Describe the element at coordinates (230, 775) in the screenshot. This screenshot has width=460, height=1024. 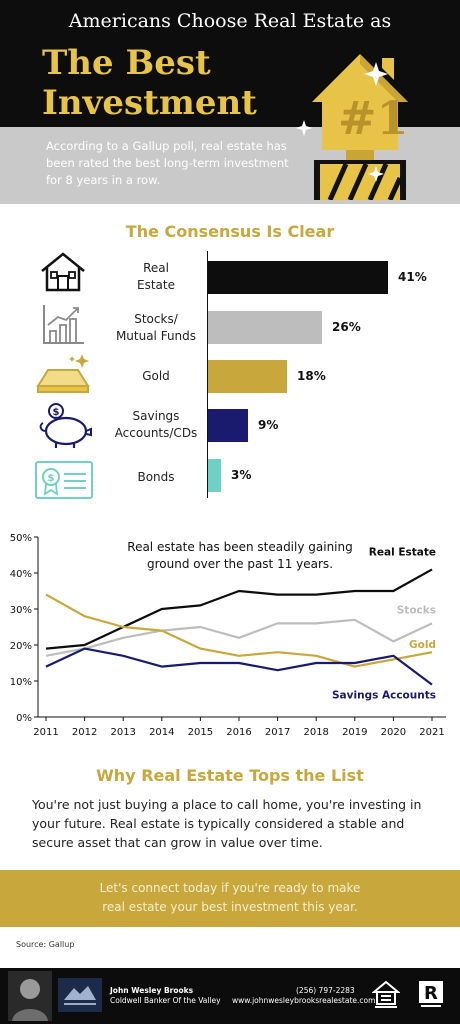
I see `why-title: Why Real Estate Tops the List` at that location.